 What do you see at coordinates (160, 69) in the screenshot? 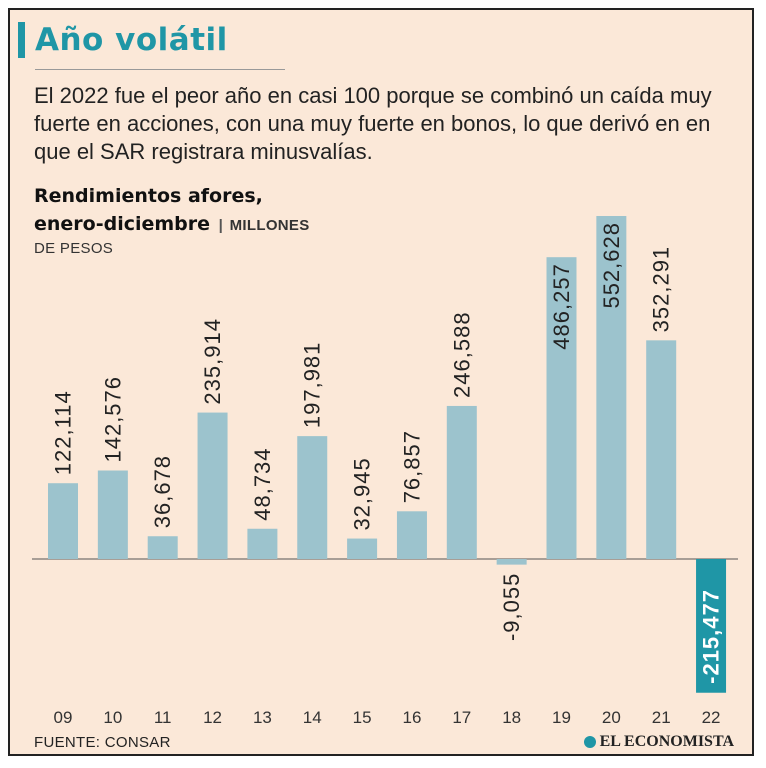
I see `title-underline` at bounding box center [160, 69].